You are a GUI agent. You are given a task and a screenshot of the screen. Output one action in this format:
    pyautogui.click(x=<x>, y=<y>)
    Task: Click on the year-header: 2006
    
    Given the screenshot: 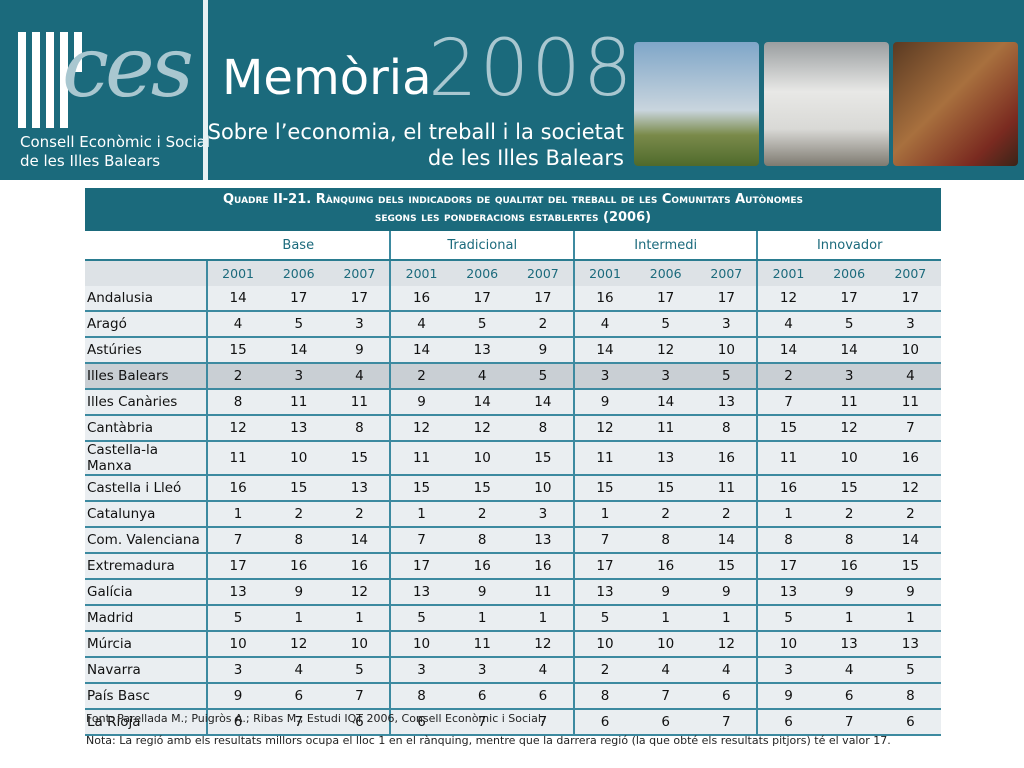 What is the action you would take?
    pyautogui.click(x=666, y=273)
    